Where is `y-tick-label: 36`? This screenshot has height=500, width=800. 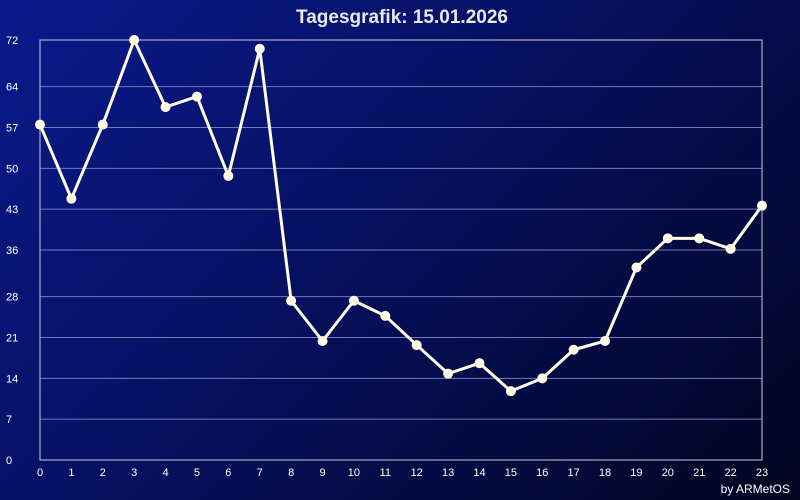
y-tick-label: 36 is located at coordinates (12, 251).